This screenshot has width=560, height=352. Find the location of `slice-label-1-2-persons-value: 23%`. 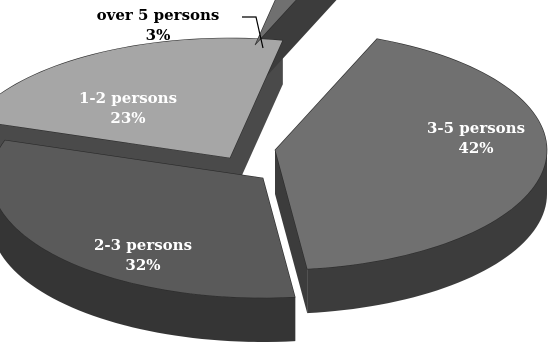

slice-label-1-2-persons-value: 23% is located at coordinates (127, 118).